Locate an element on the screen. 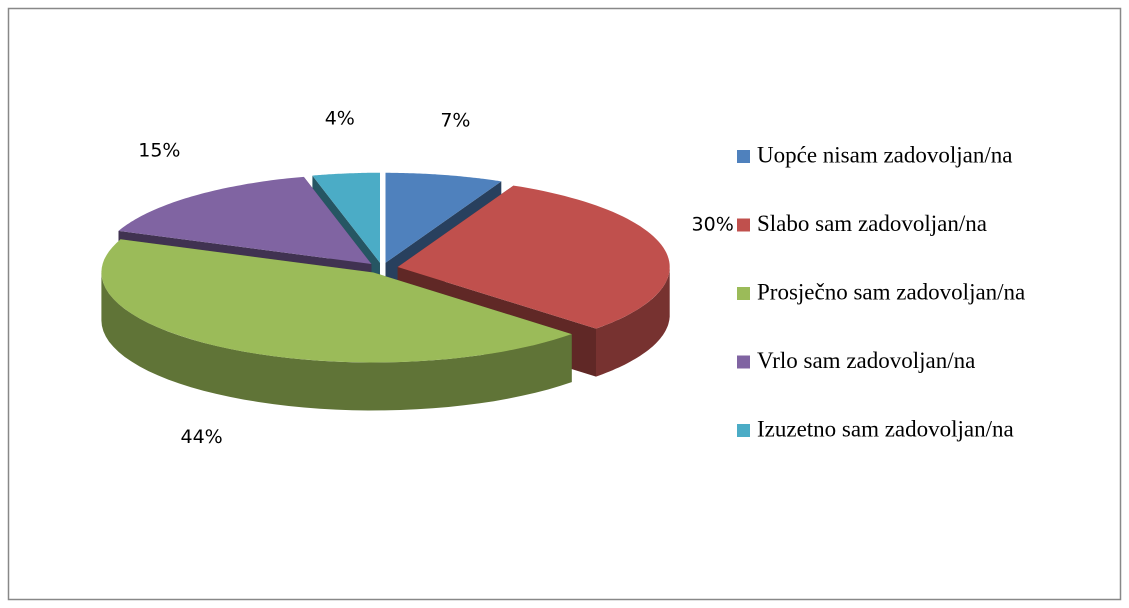 This screenshot has height=608, width=1129. legend-label: Izuzetno sam zadovoljan/na is located at coordinates (885, 428).